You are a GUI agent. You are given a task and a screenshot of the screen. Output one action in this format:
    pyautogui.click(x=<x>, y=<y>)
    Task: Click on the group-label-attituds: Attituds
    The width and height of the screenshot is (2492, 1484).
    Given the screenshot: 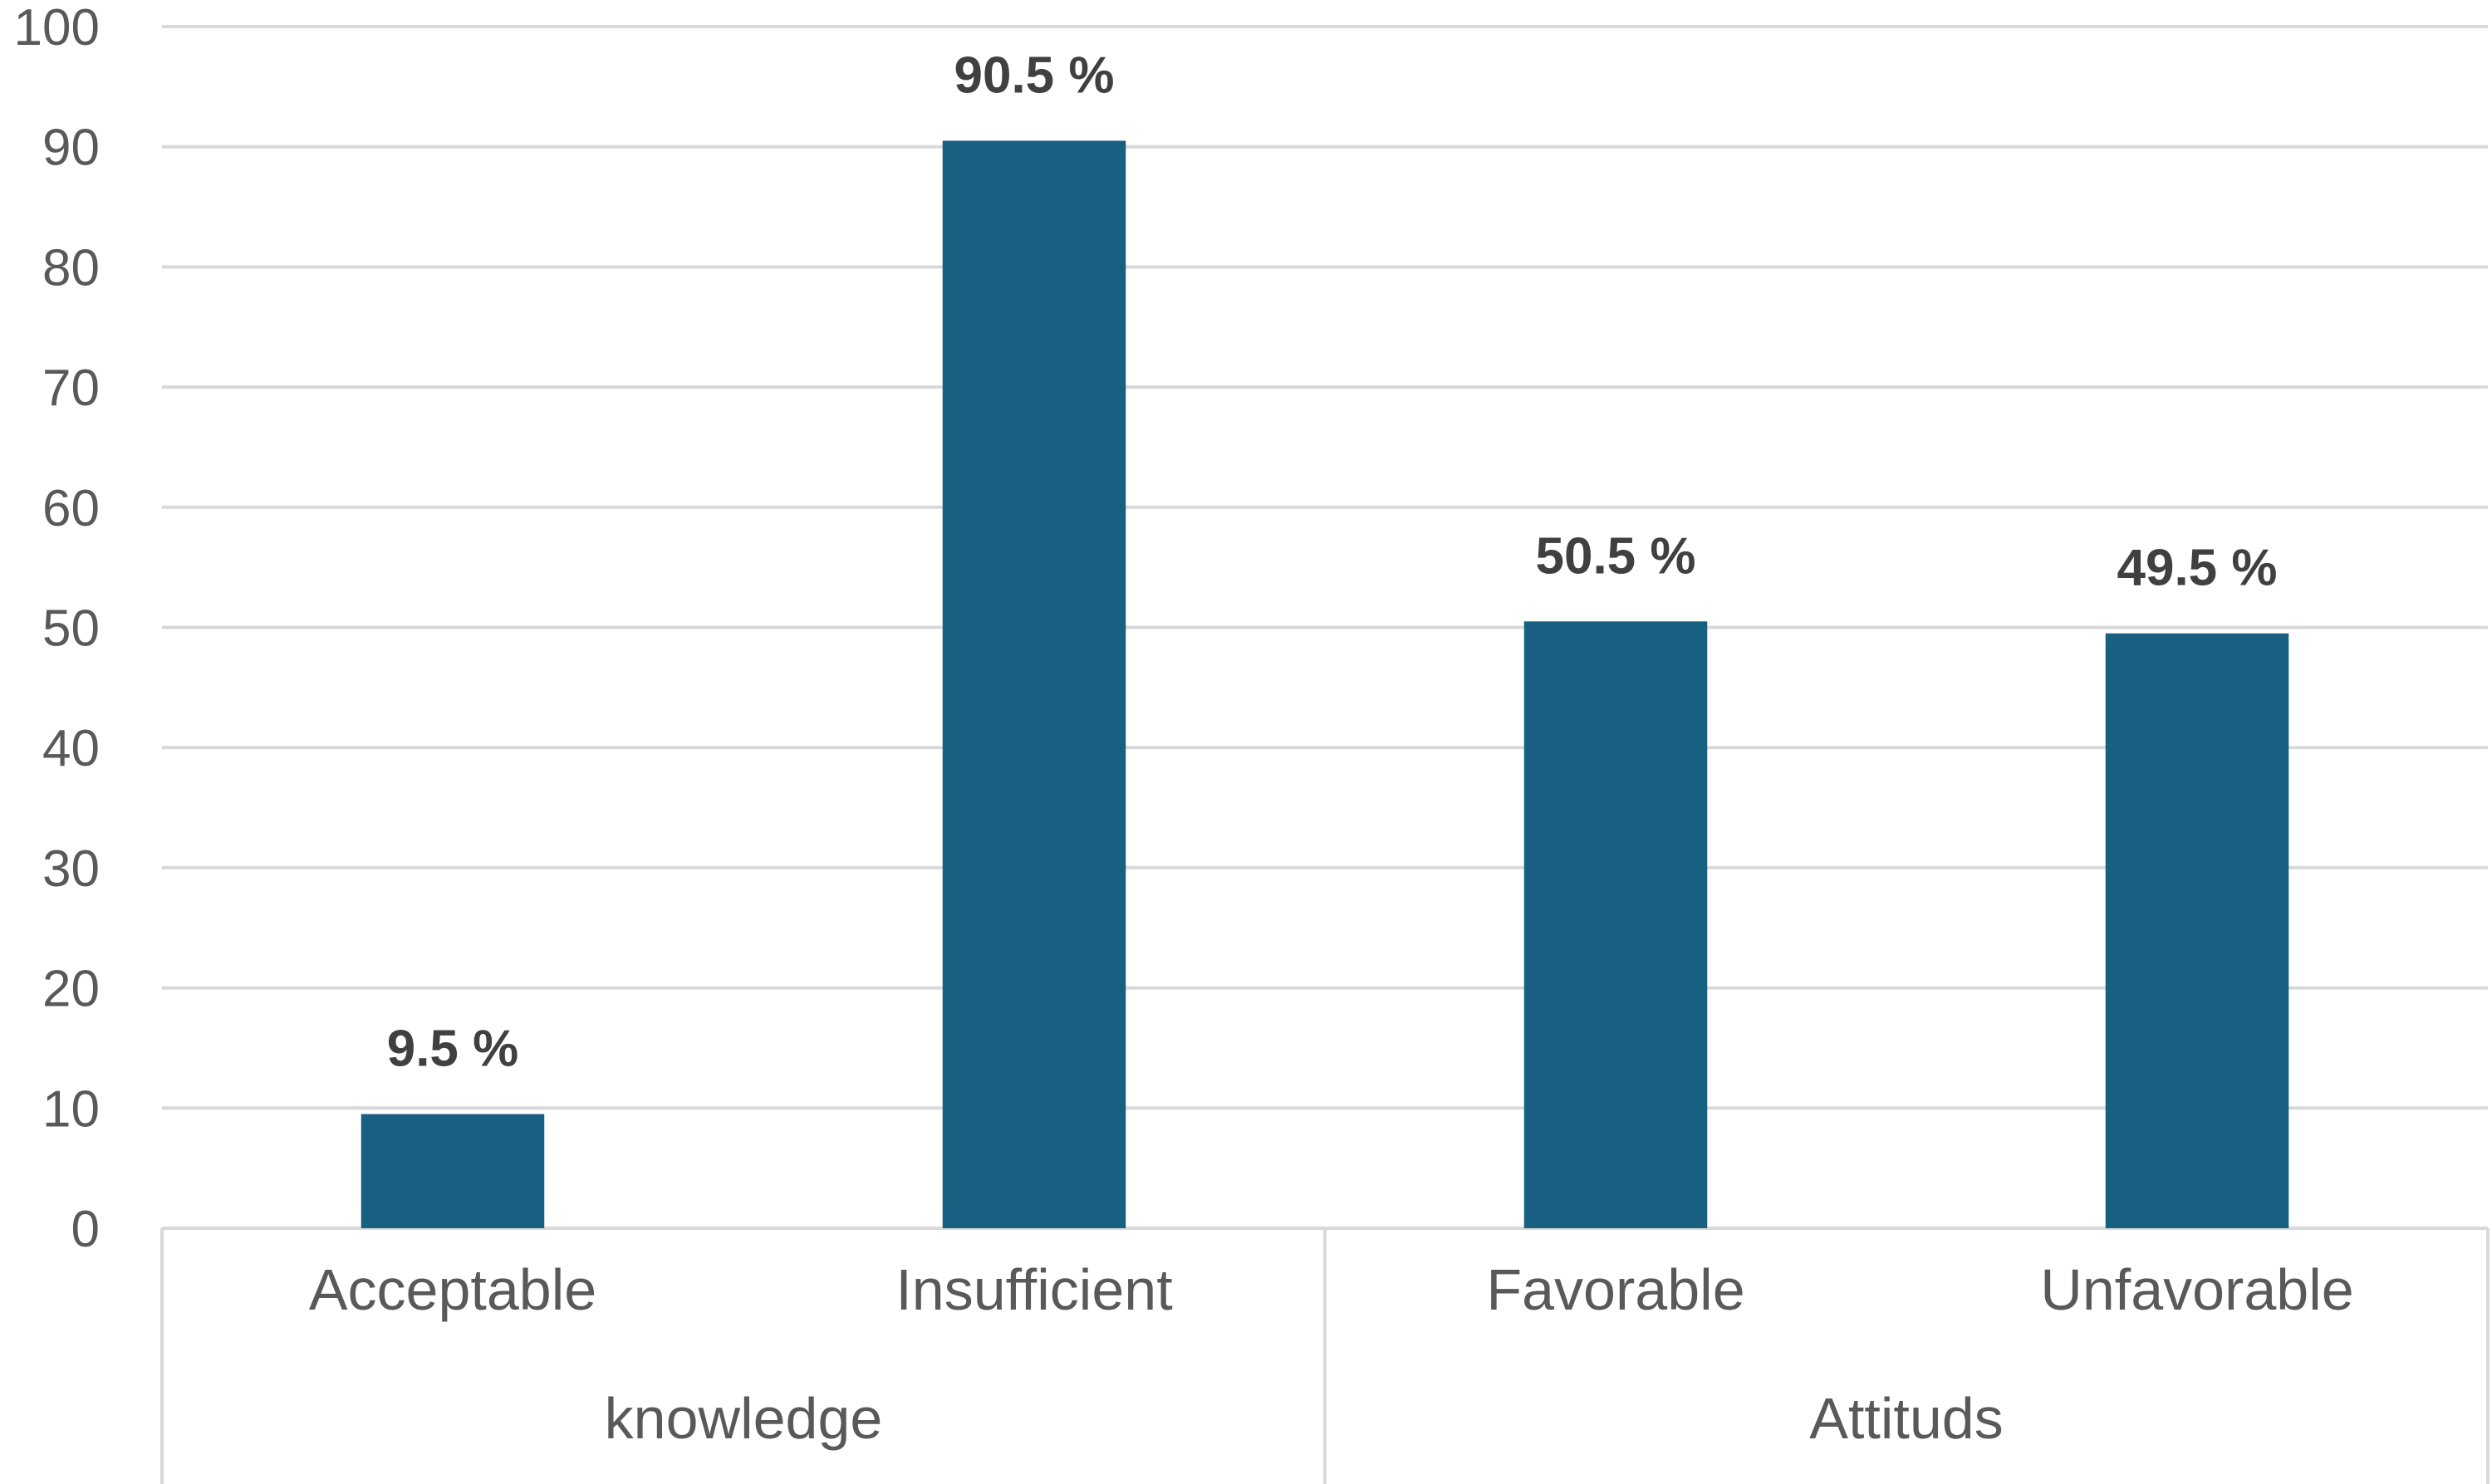 What is the action you would take?
    pyautogui.click(x=1906, y=1418)
    